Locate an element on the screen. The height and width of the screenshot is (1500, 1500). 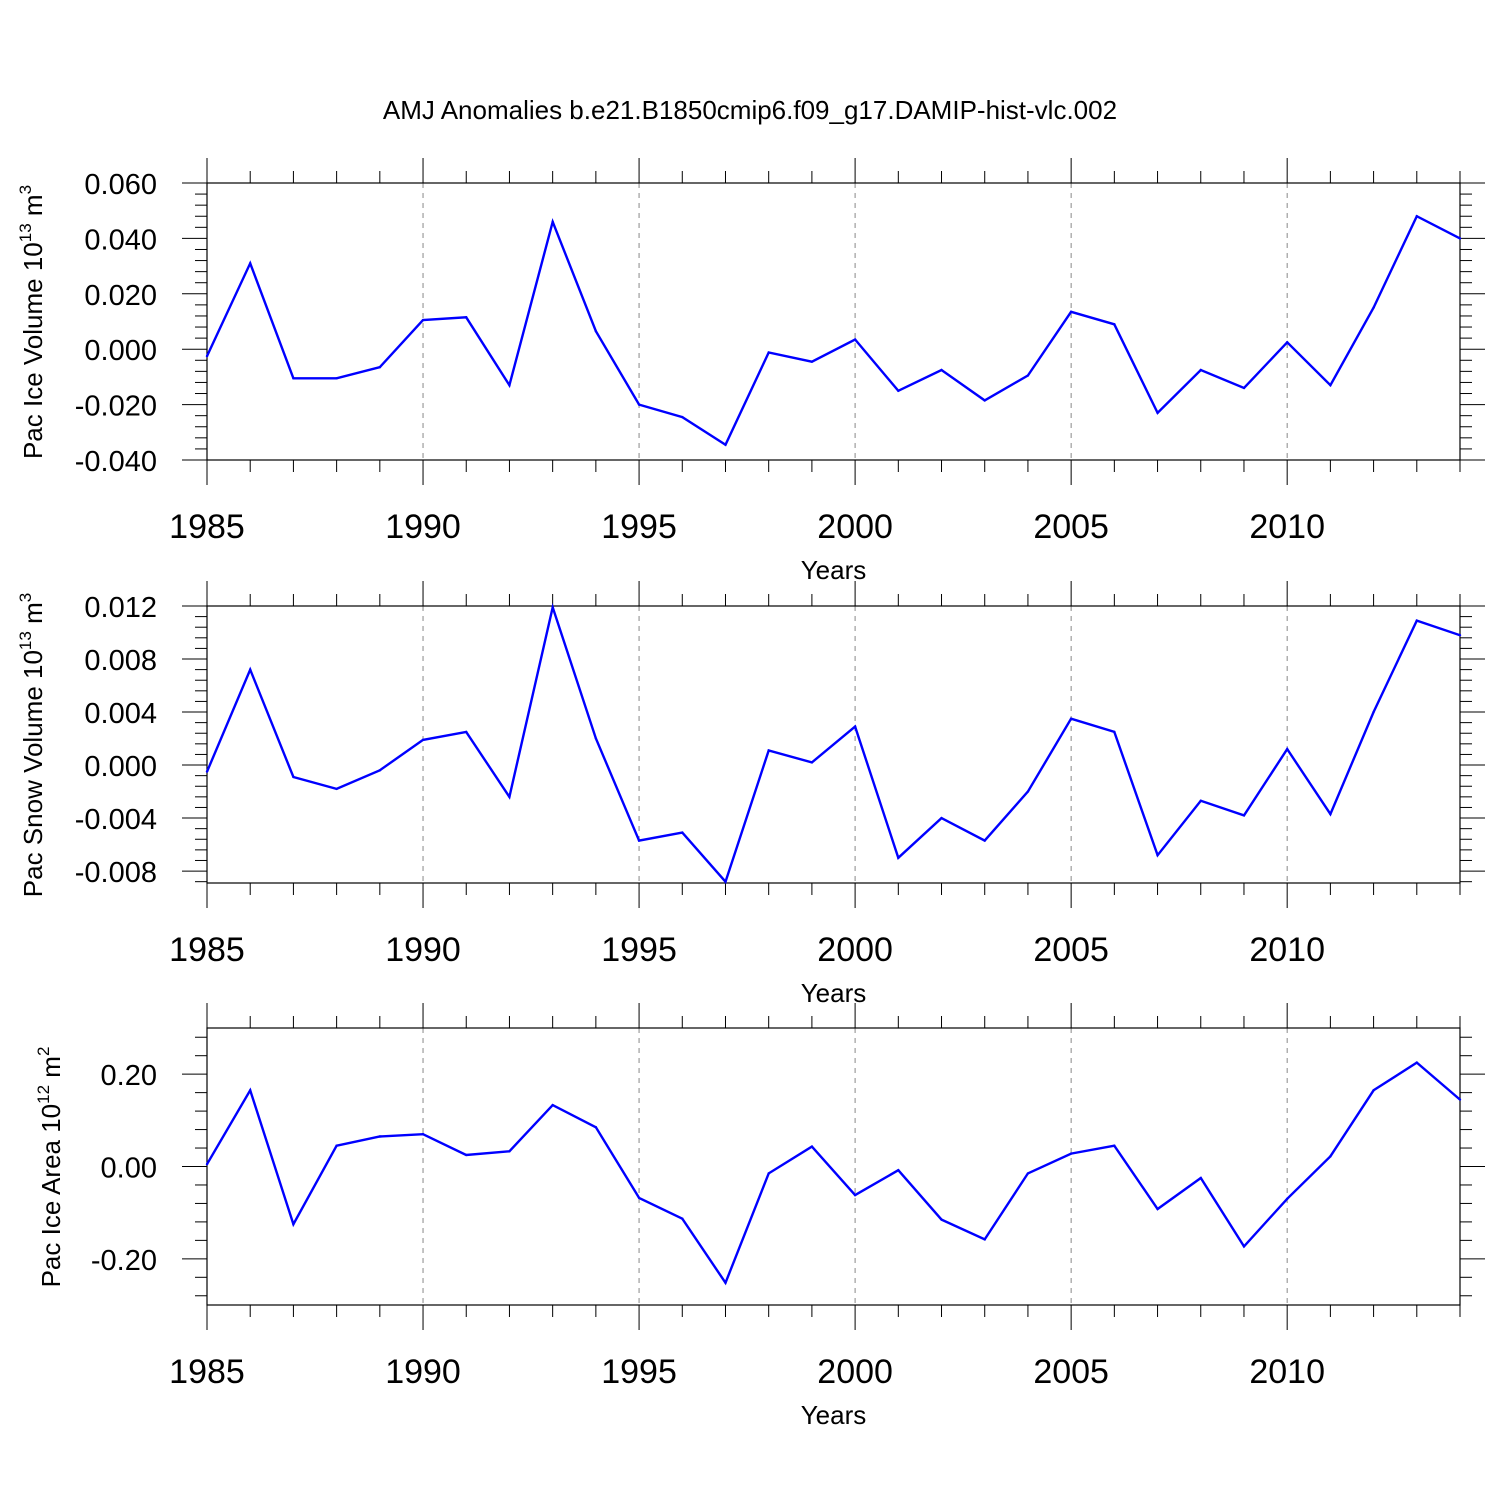
series-line is located at coordinates (833, 1173).